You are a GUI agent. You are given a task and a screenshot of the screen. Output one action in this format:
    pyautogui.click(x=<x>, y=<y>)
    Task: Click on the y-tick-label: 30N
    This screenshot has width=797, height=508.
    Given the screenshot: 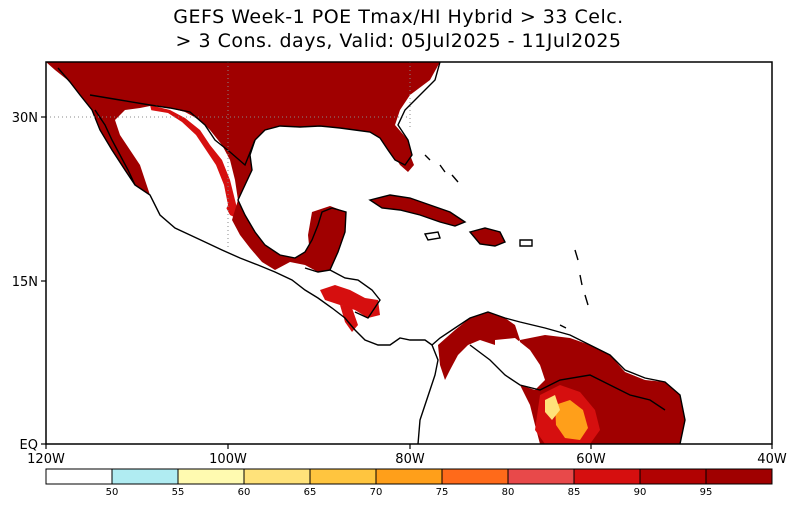 What is the action you would take?
    pyautogui.click(x=25, y=118)
    